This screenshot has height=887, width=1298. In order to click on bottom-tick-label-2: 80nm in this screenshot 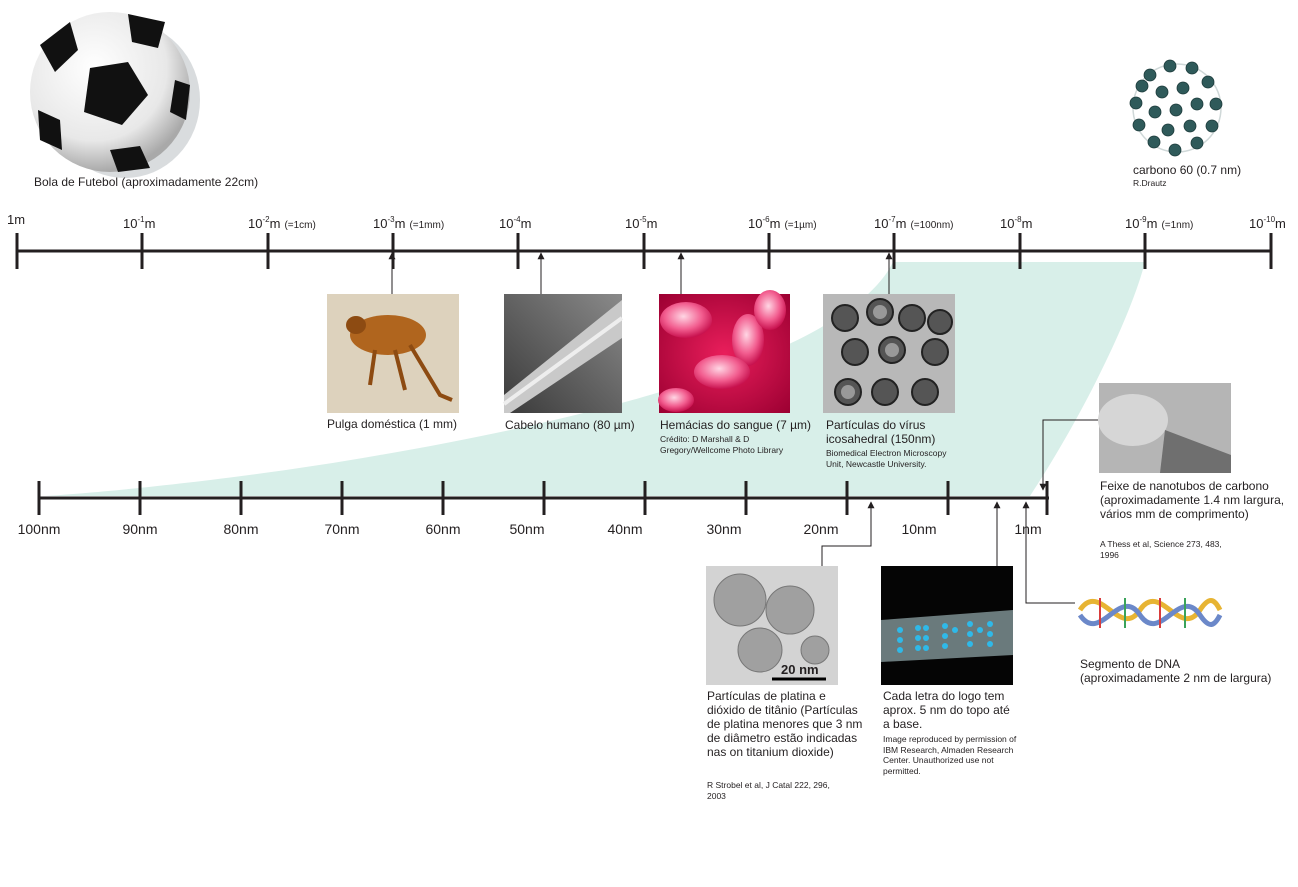, I will do `click(241, 529)`.